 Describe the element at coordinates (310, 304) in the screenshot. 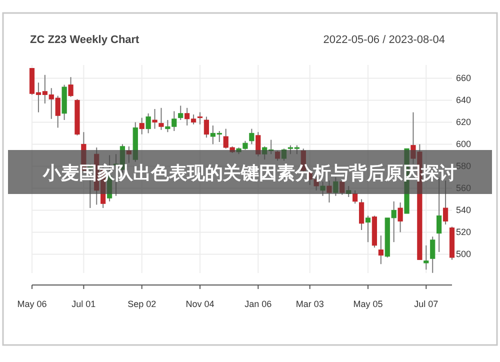

I see `x-tick-label: Mar 03` at that location.